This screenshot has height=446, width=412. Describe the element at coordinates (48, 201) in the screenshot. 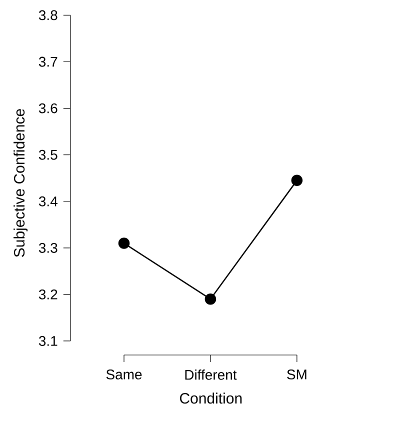

I see `y-tick-label: 3.4` at that location.